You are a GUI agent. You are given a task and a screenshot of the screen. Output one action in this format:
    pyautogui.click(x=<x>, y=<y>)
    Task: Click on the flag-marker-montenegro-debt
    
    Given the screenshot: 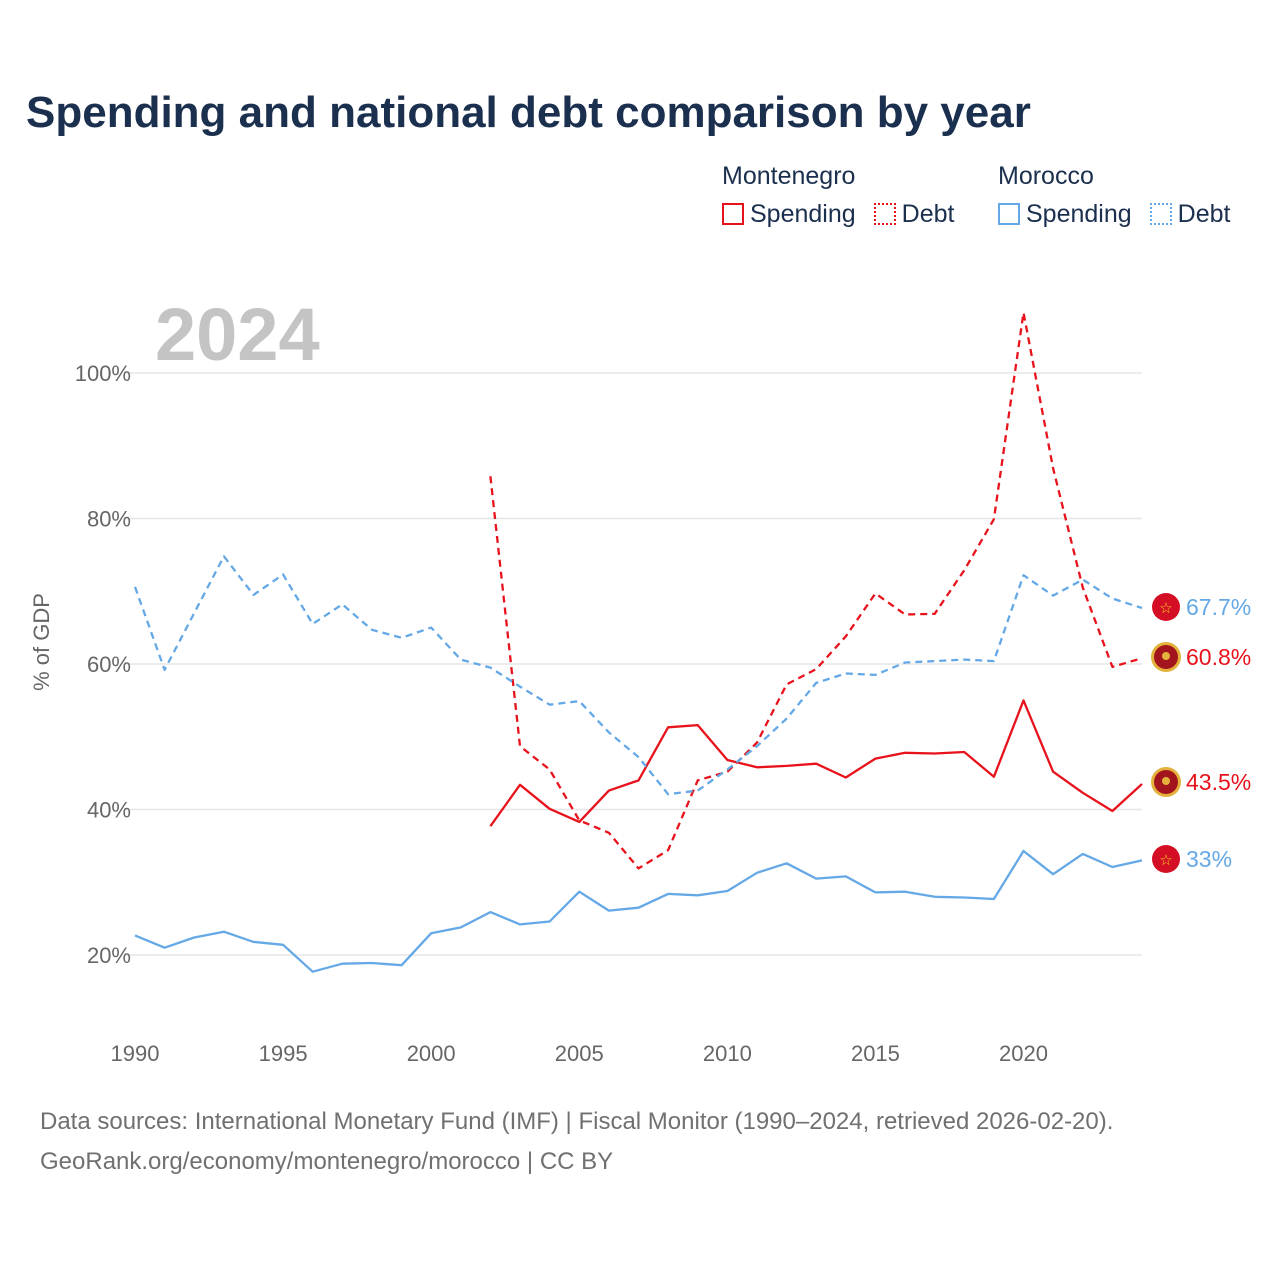 What is the action you would take?
    pyautogui.click(x=1166, y=657)
    